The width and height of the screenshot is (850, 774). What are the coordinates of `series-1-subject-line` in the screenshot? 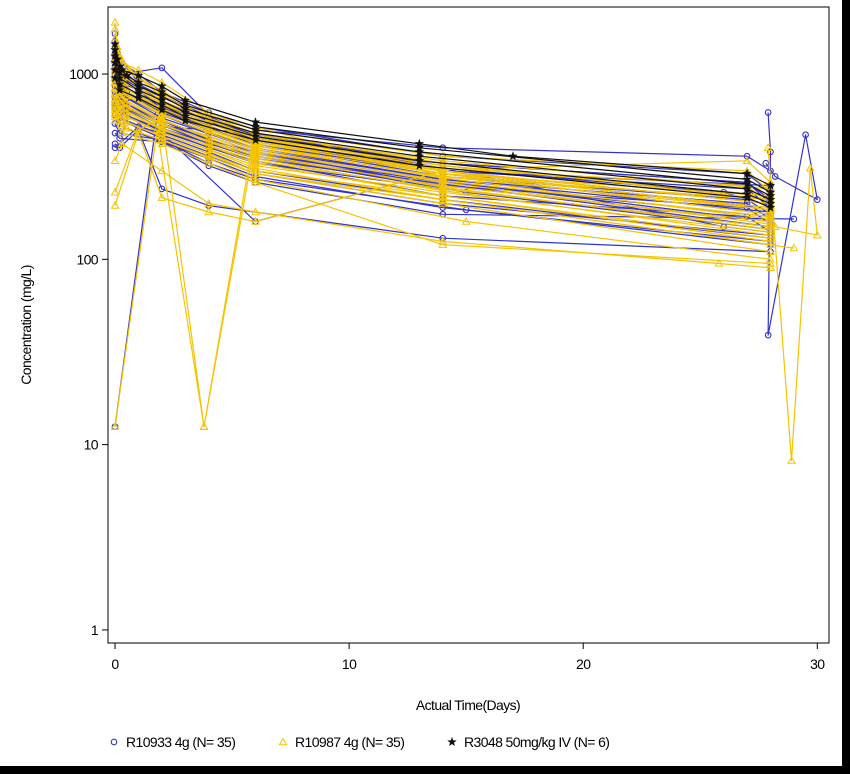 It's located at (791, 224).